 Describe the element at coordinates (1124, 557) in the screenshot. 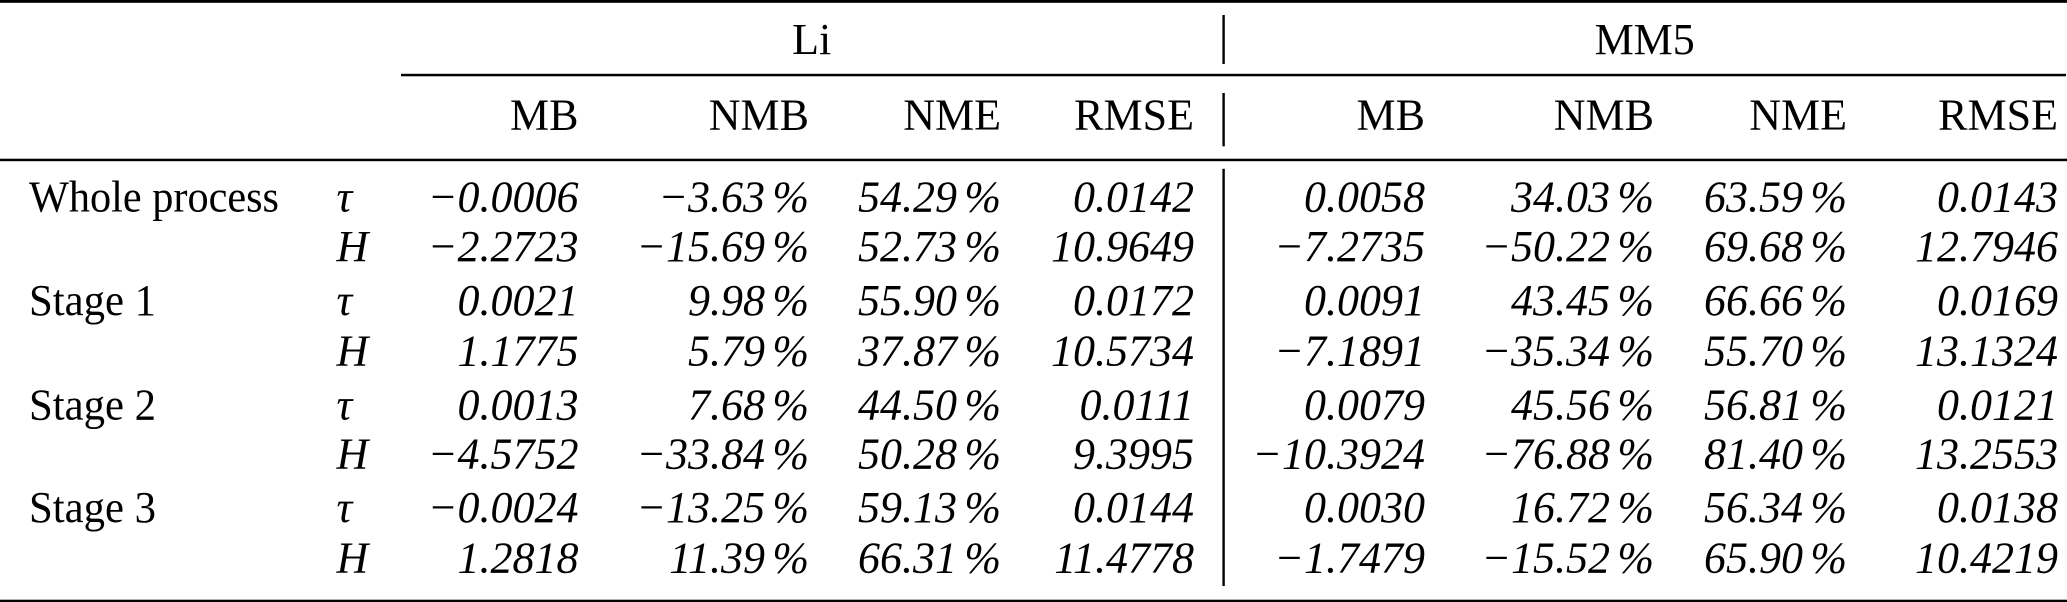

I see `svg-text: 11.4778` at that location.